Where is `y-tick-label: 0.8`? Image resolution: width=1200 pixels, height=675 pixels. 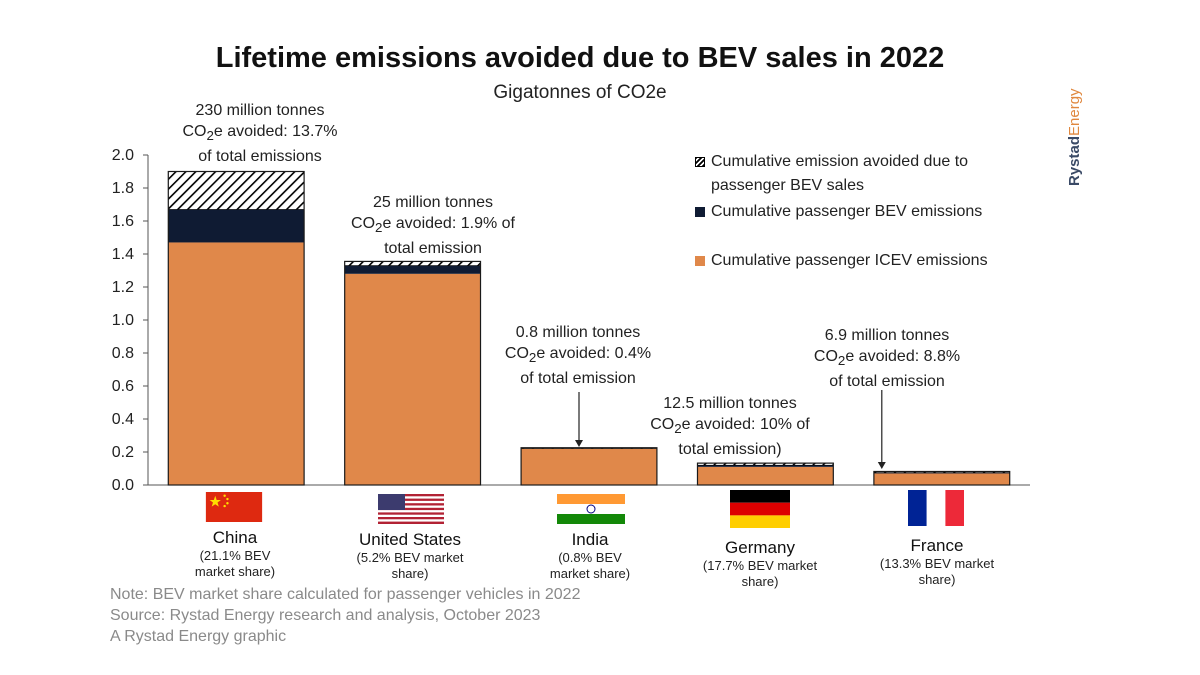
y-tick-label: 0.8 is located at coordinates (123, 353).